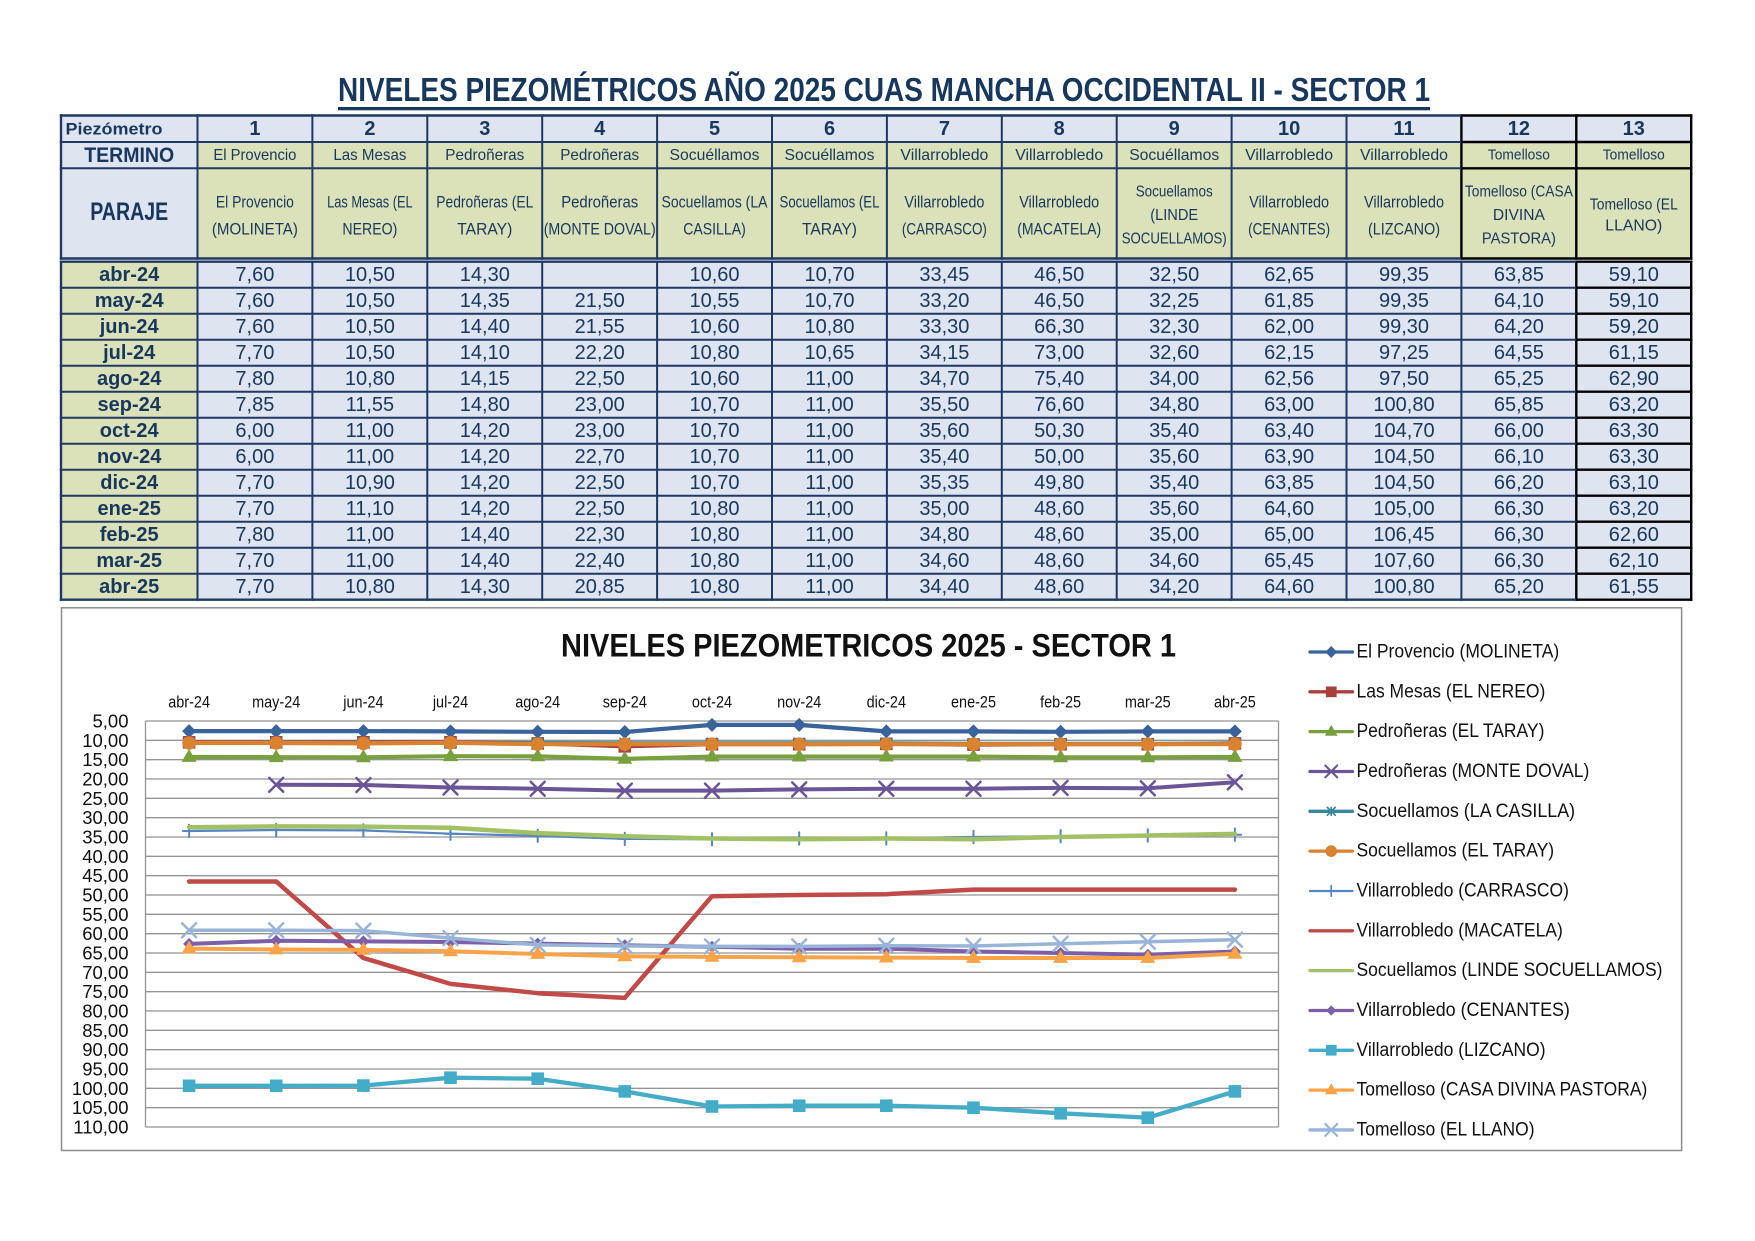 The image size is (1755, 1241). I want to click on svg-text: 61,15, so click(1634, 353).